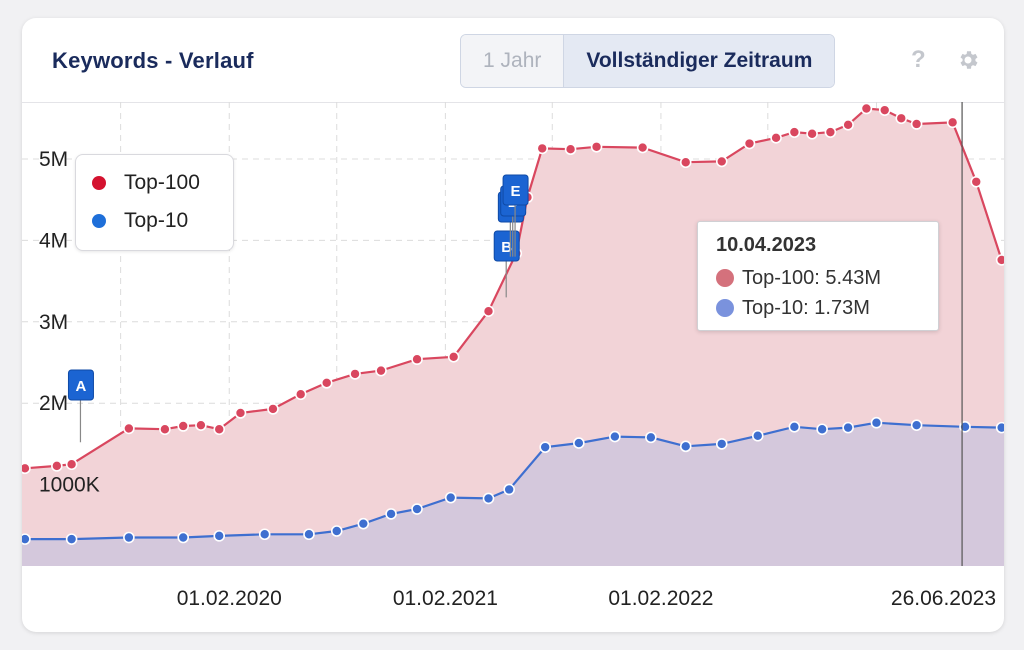  I want to click on y-tick-label: 1000K, so click(69, 485).